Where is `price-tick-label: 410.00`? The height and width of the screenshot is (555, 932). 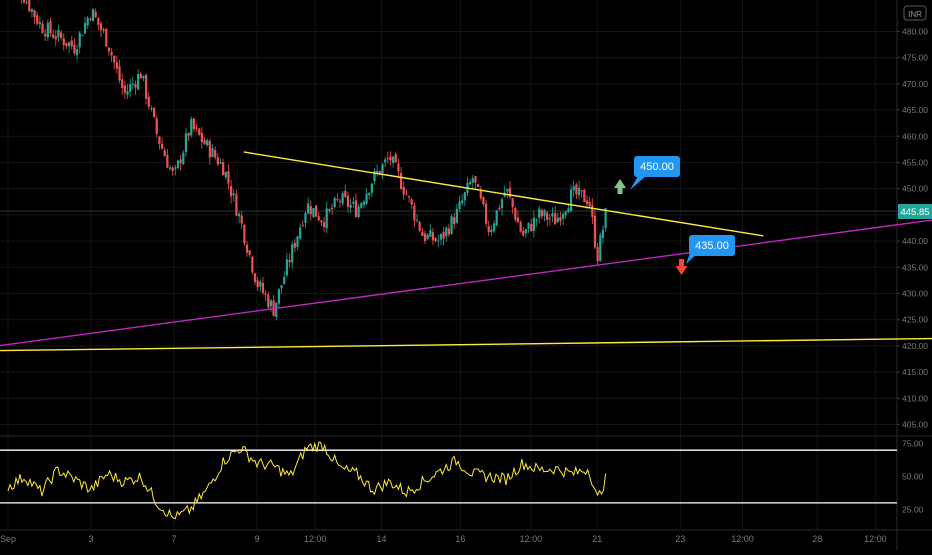 price-tick-label: 410.00 is located at coordinates (915, 398).